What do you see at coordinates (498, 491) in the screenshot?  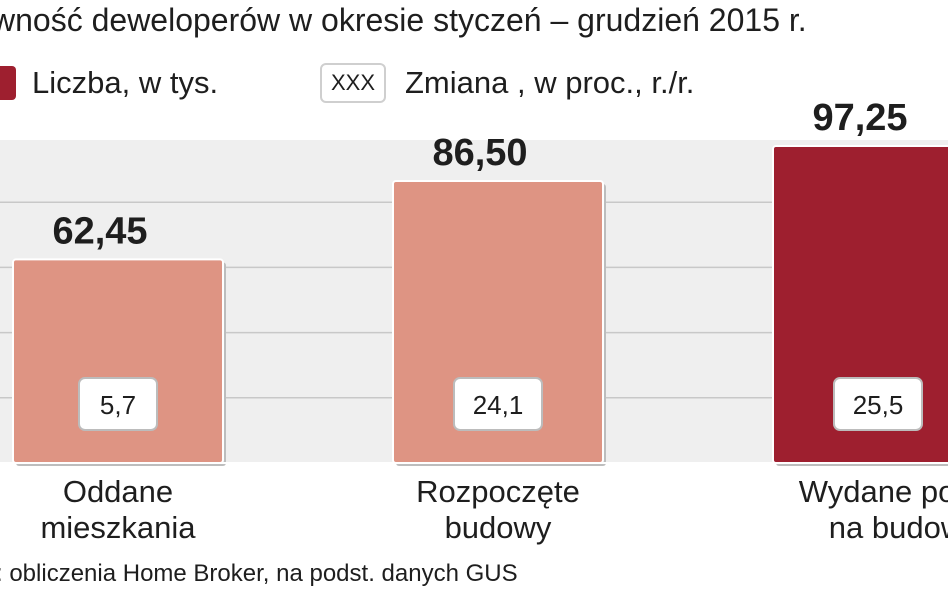 I see `category-label: Rozpoczęte` at bounding box center [498, 491].